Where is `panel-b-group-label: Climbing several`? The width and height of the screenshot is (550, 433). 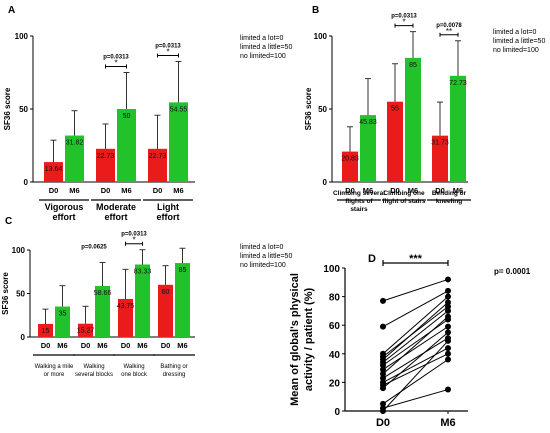
panel-b-group-label: Climbing several is located at coordinates (359, 193).